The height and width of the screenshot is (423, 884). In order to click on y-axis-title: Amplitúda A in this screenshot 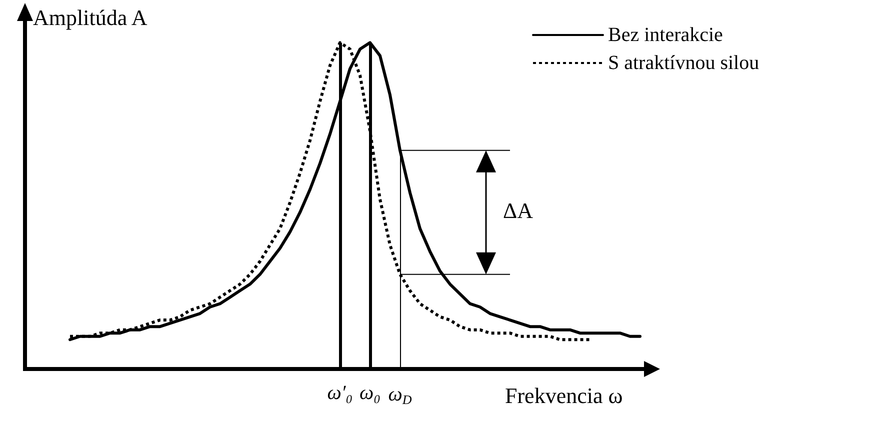, I will do `click(90, 18)`.